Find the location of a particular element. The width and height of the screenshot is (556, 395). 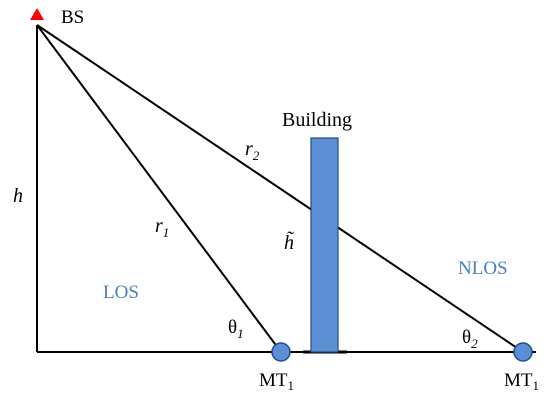

los-label: LOS is located at coordinates (121, 292).